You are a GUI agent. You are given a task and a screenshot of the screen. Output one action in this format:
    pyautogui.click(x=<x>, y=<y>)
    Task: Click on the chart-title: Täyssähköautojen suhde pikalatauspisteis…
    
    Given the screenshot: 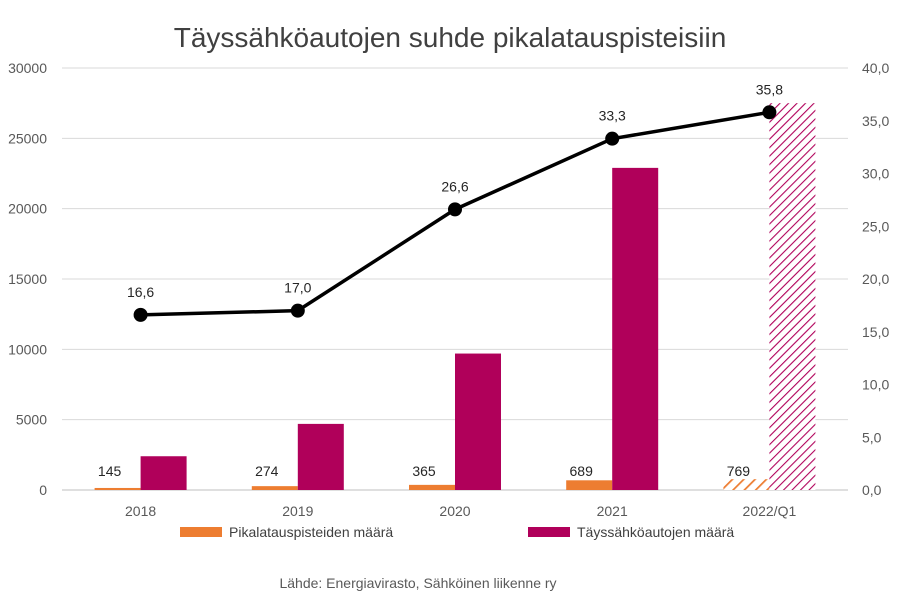 What is the action you would take?
    pyautogui.click(x=450, y=37)
    